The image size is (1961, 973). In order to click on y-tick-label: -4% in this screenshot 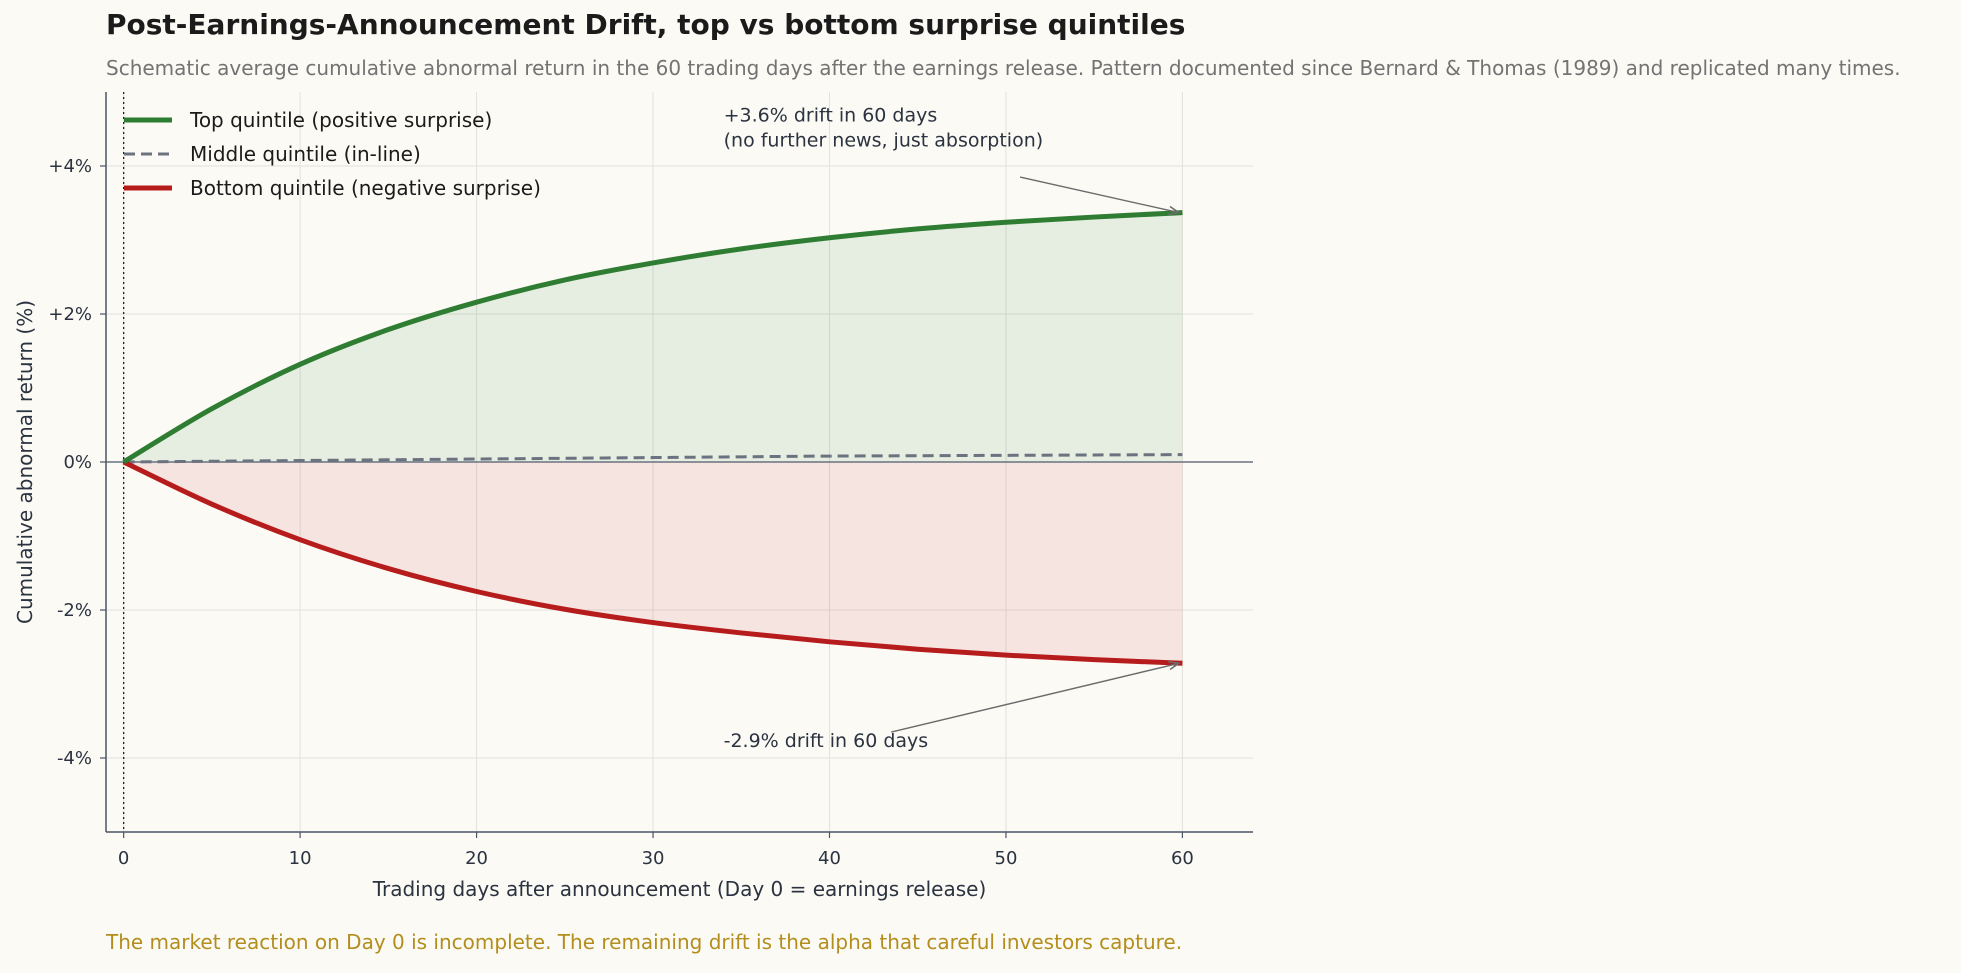, I will do `click(74, 758)`.